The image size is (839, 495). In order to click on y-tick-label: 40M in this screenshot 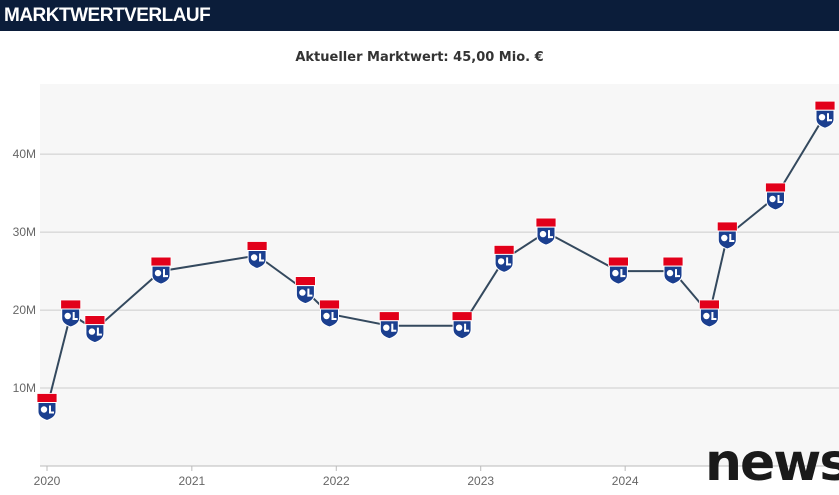, I will do `click(24, 154)`.